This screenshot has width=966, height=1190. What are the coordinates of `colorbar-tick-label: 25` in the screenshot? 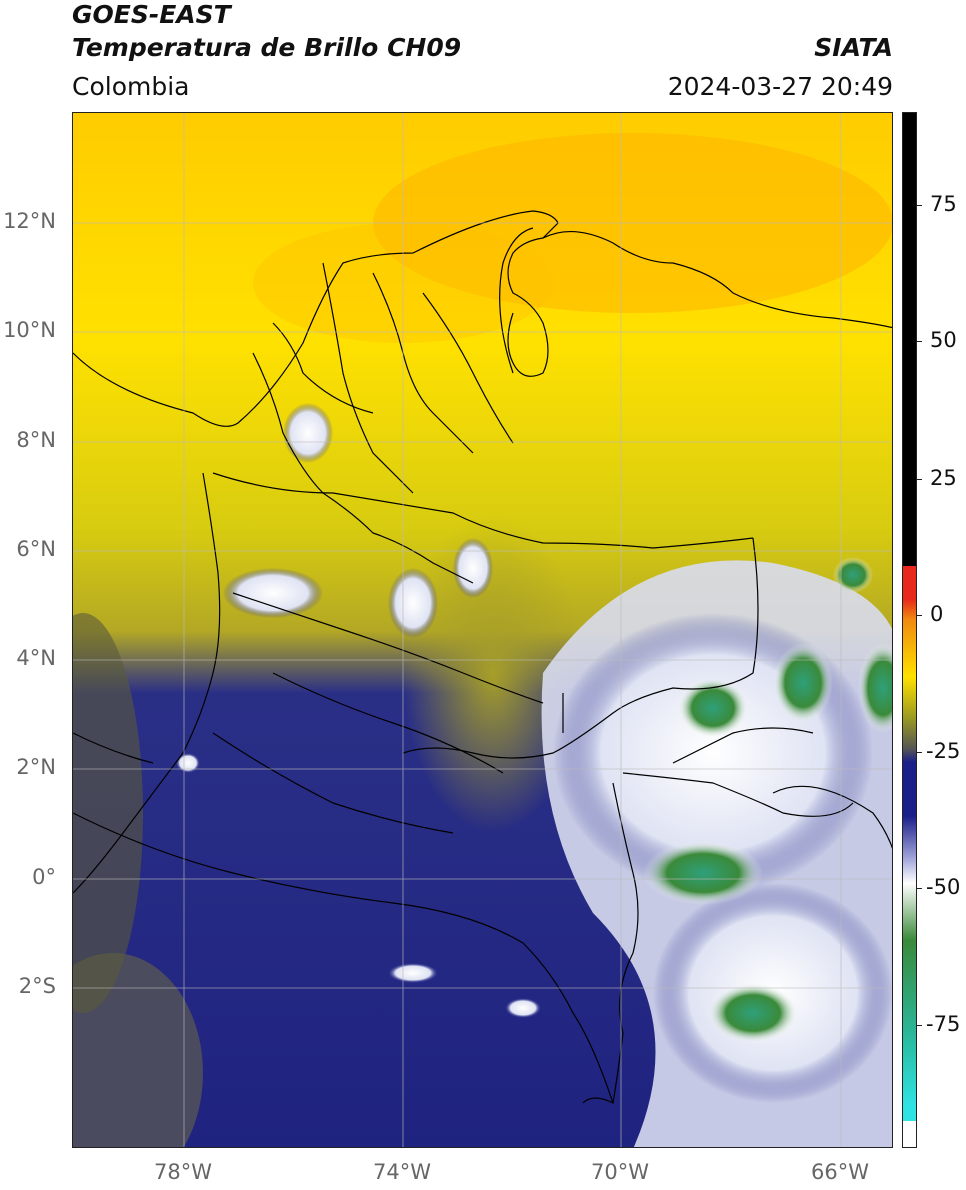 It's located at (943, 478).